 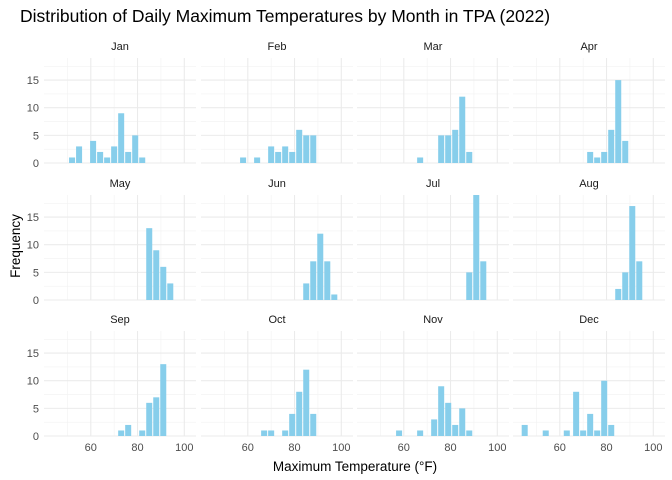 What do you see at coordinates (277, 184) in the screenshot?
I see `facet-label-jun: Jun` at bounding box center [277, 184].